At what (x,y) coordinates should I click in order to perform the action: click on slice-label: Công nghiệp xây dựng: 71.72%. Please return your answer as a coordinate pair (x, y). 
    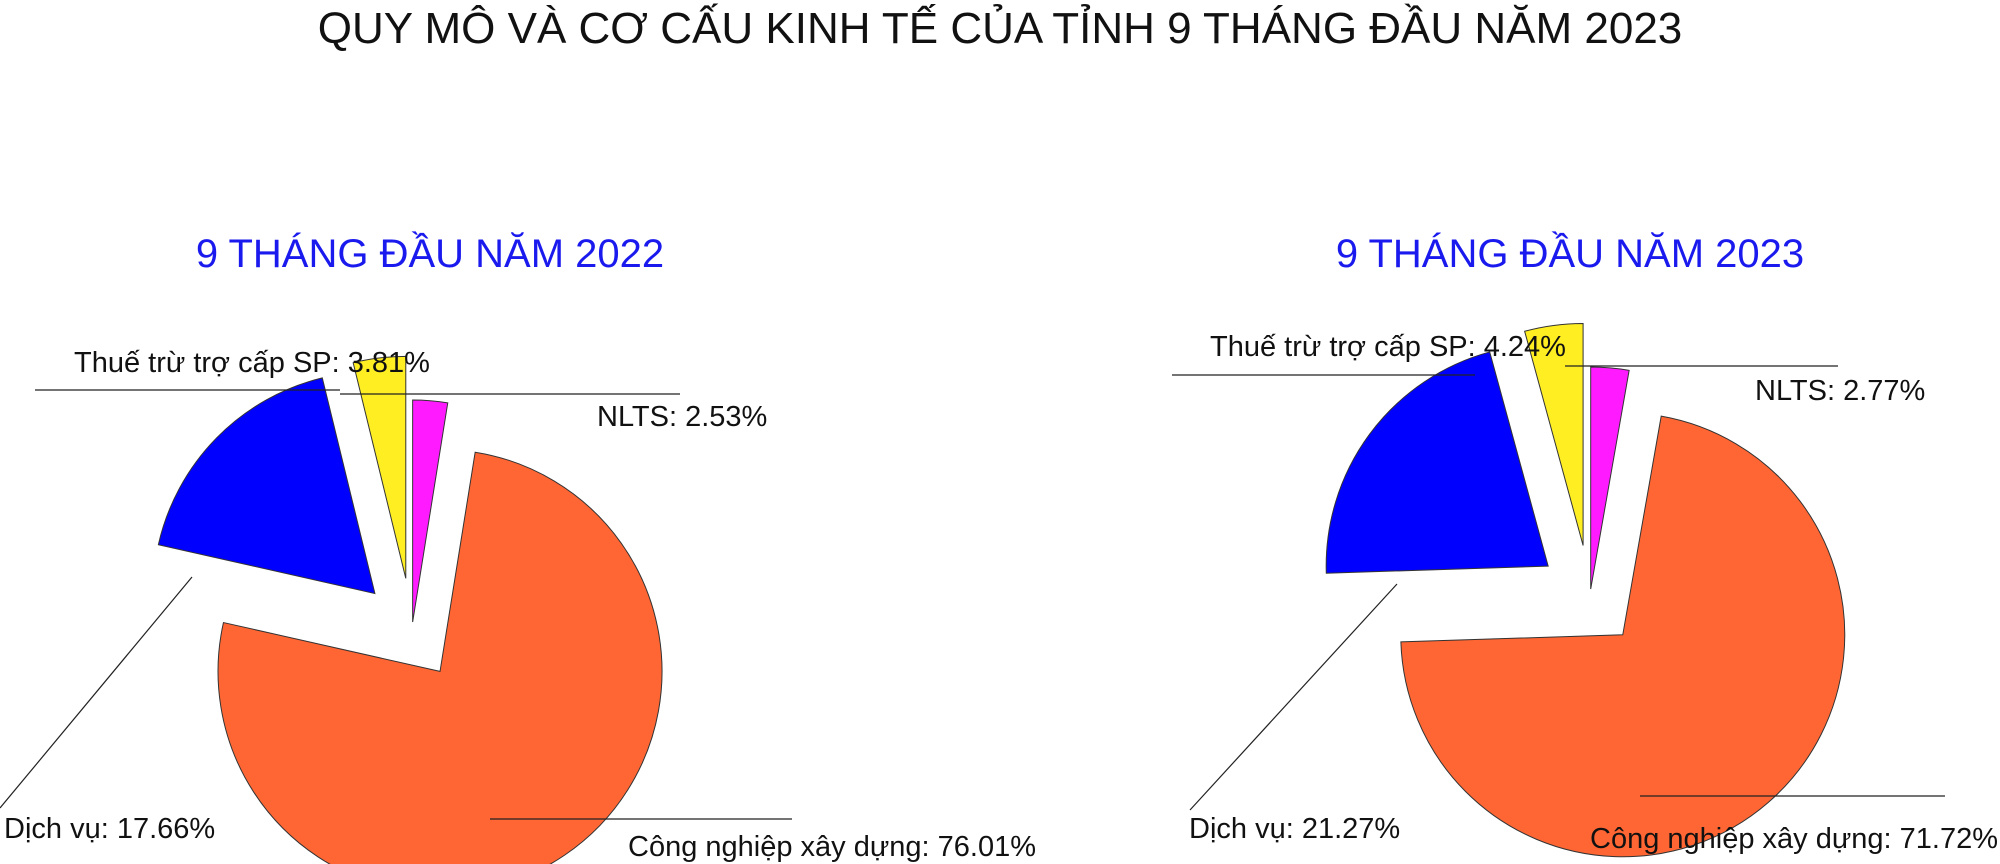
    Looking at the image, I should click on (1794, 839).